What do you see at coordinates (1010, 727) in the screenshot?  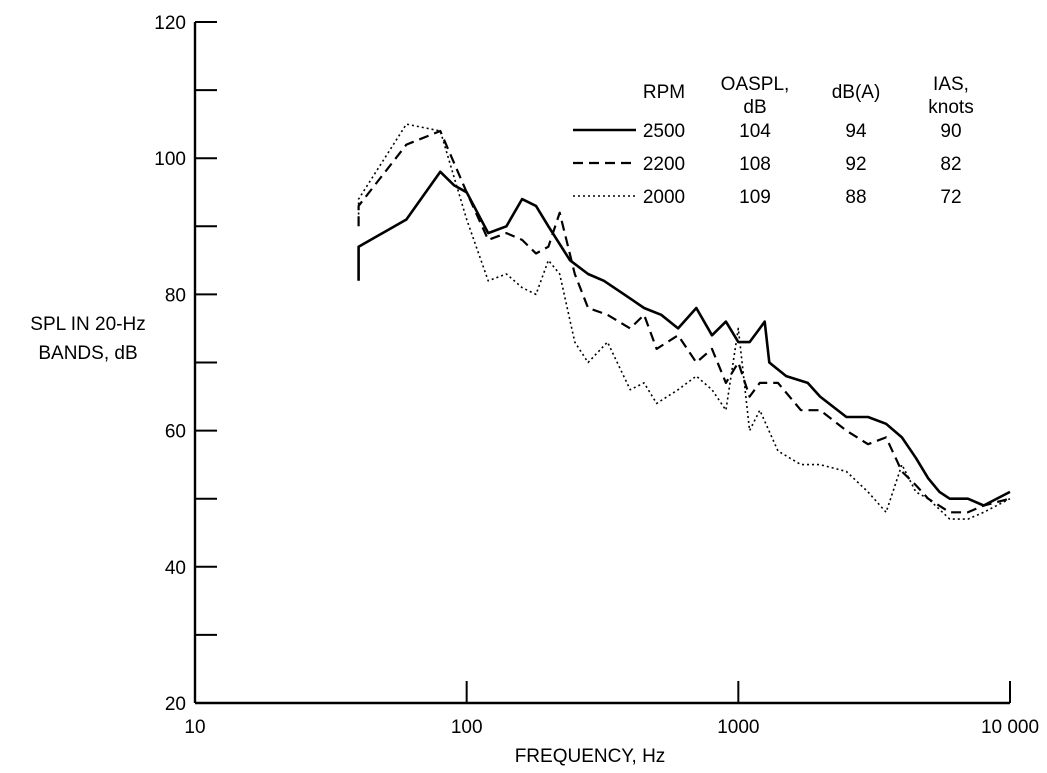 I see `x-tick-label: 10 000` at bounding box center [1010, 727].